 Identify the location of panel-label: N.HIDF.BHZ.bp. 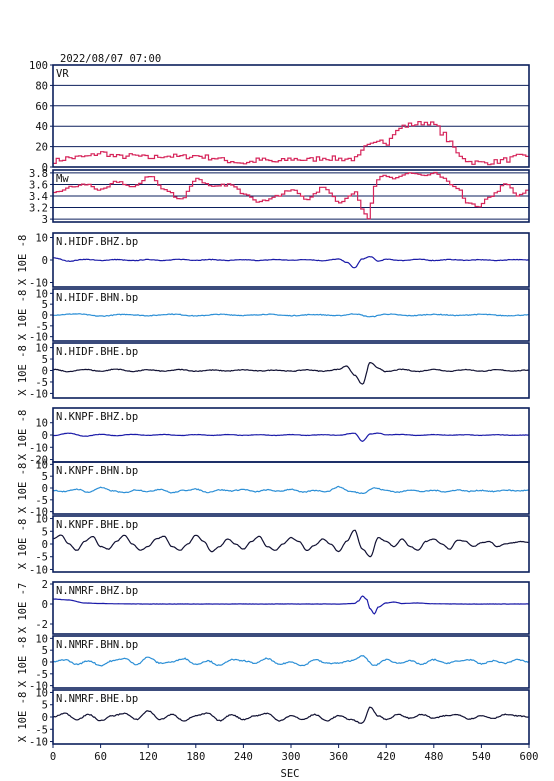
(97, 242).